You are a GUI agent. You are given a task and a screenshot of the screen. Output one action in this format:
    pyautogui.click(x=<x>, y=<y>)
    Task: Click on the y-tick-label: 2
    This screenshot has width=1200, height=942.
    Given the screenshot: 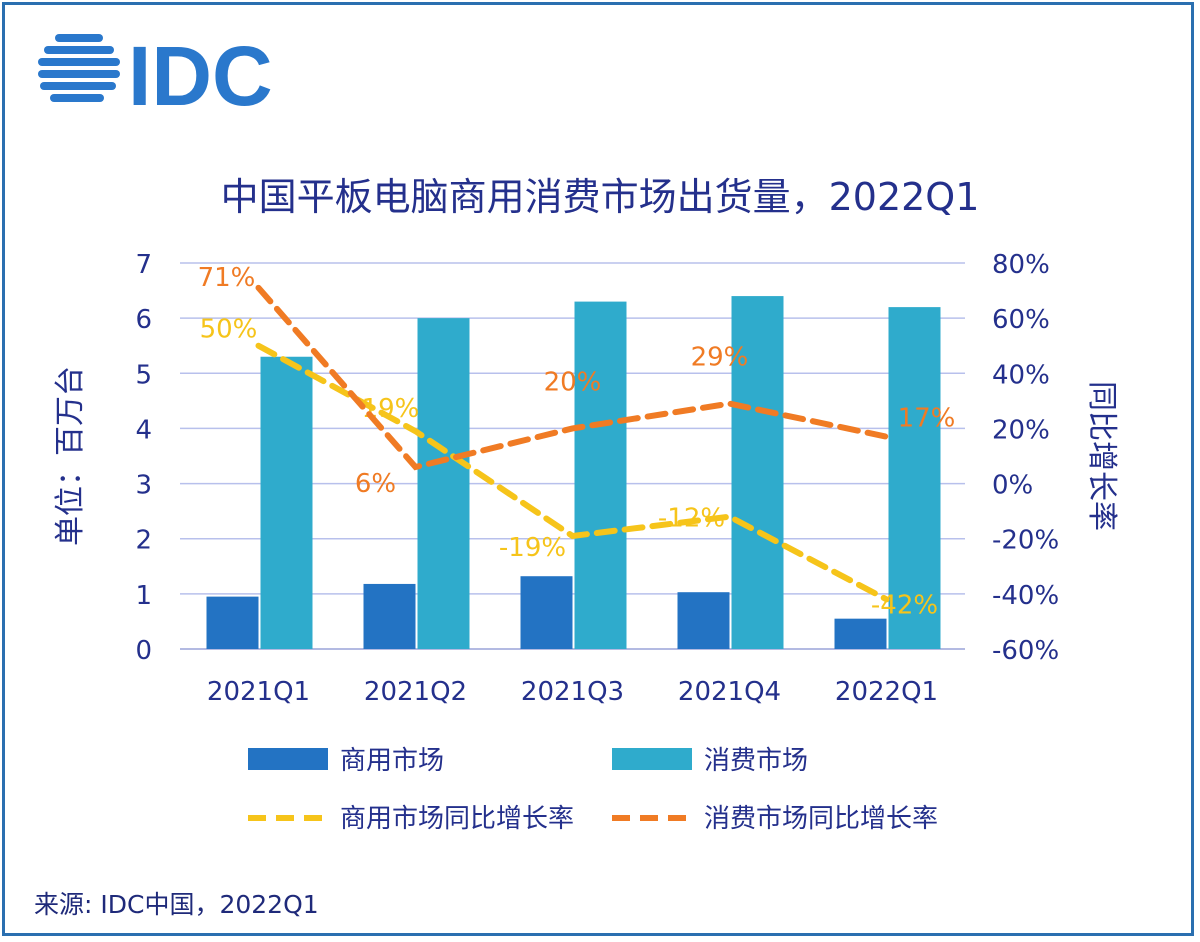 What is the action you would take?
    pyautogui.click(x=143, y=541)
    